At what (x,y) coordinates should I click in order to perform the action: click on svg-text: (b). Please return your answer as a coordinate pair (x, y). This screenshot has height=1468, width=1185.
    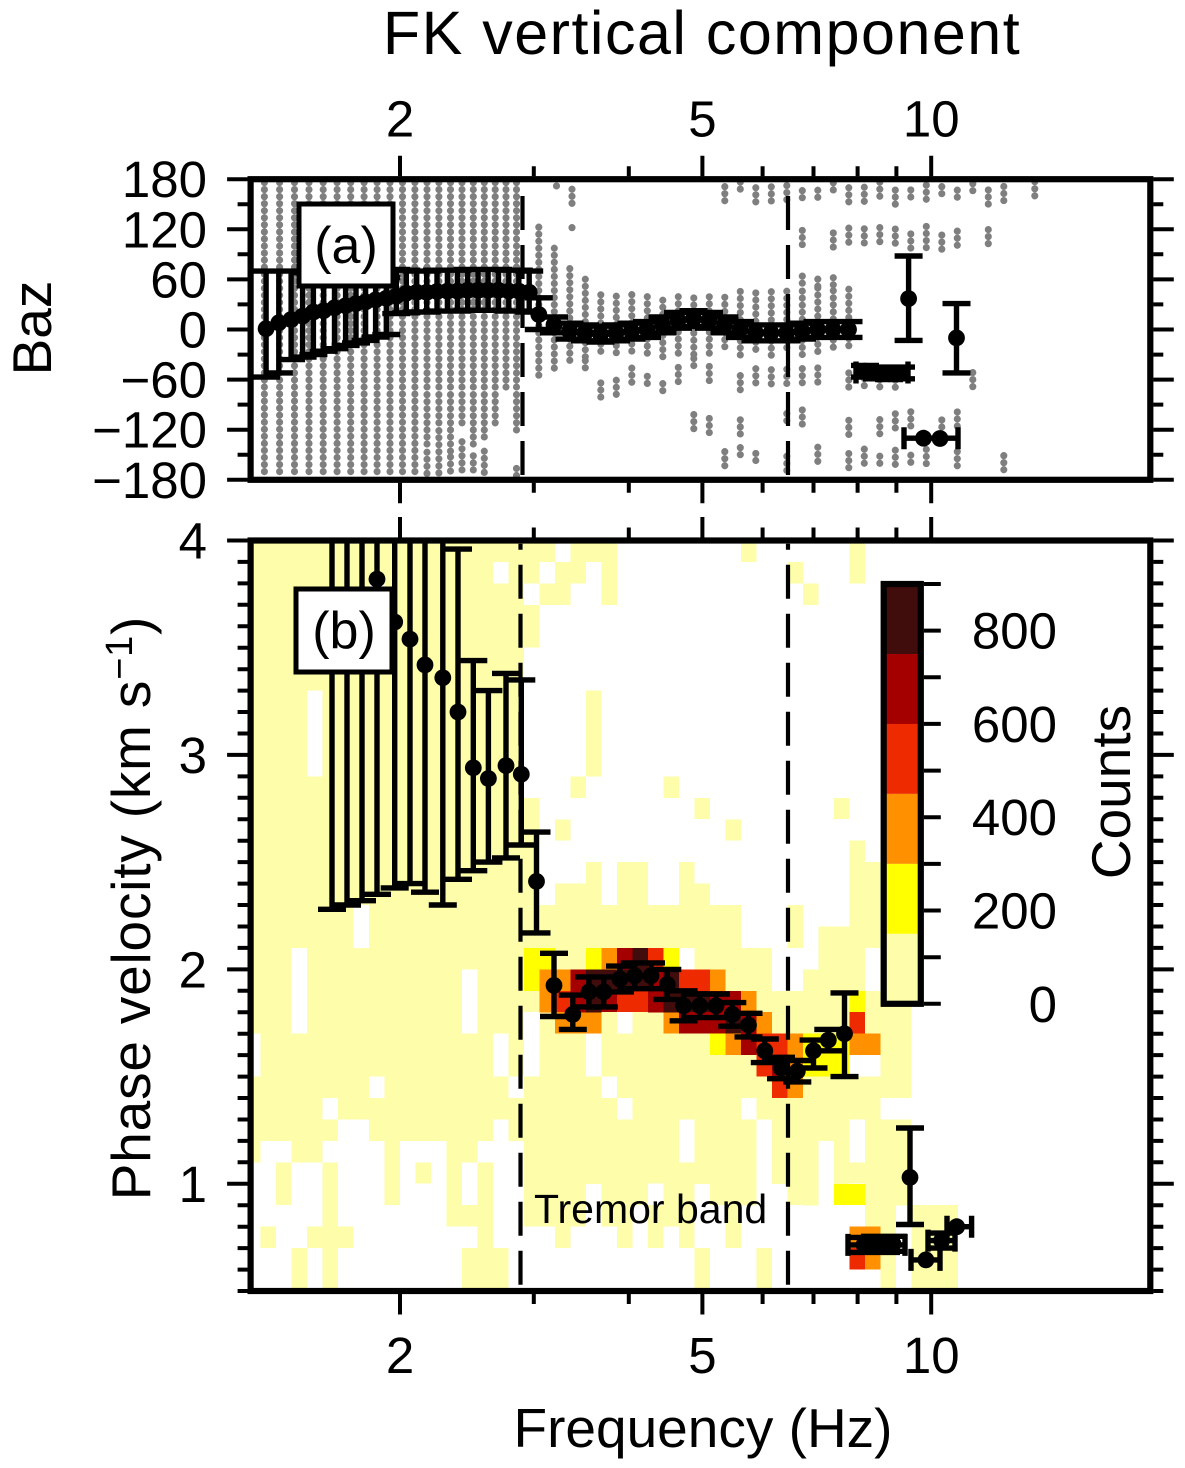
    Looking at the image, I should click on (344, 631).